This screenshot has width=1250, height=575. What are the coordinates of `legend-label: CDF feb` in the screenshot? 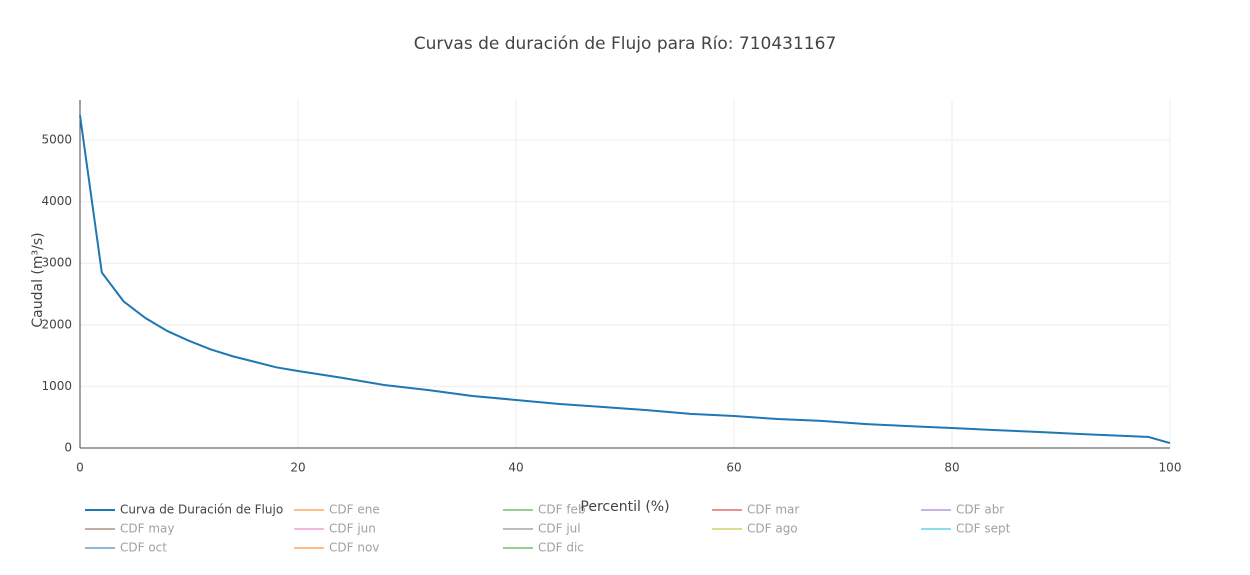 It's located at (562, 510).